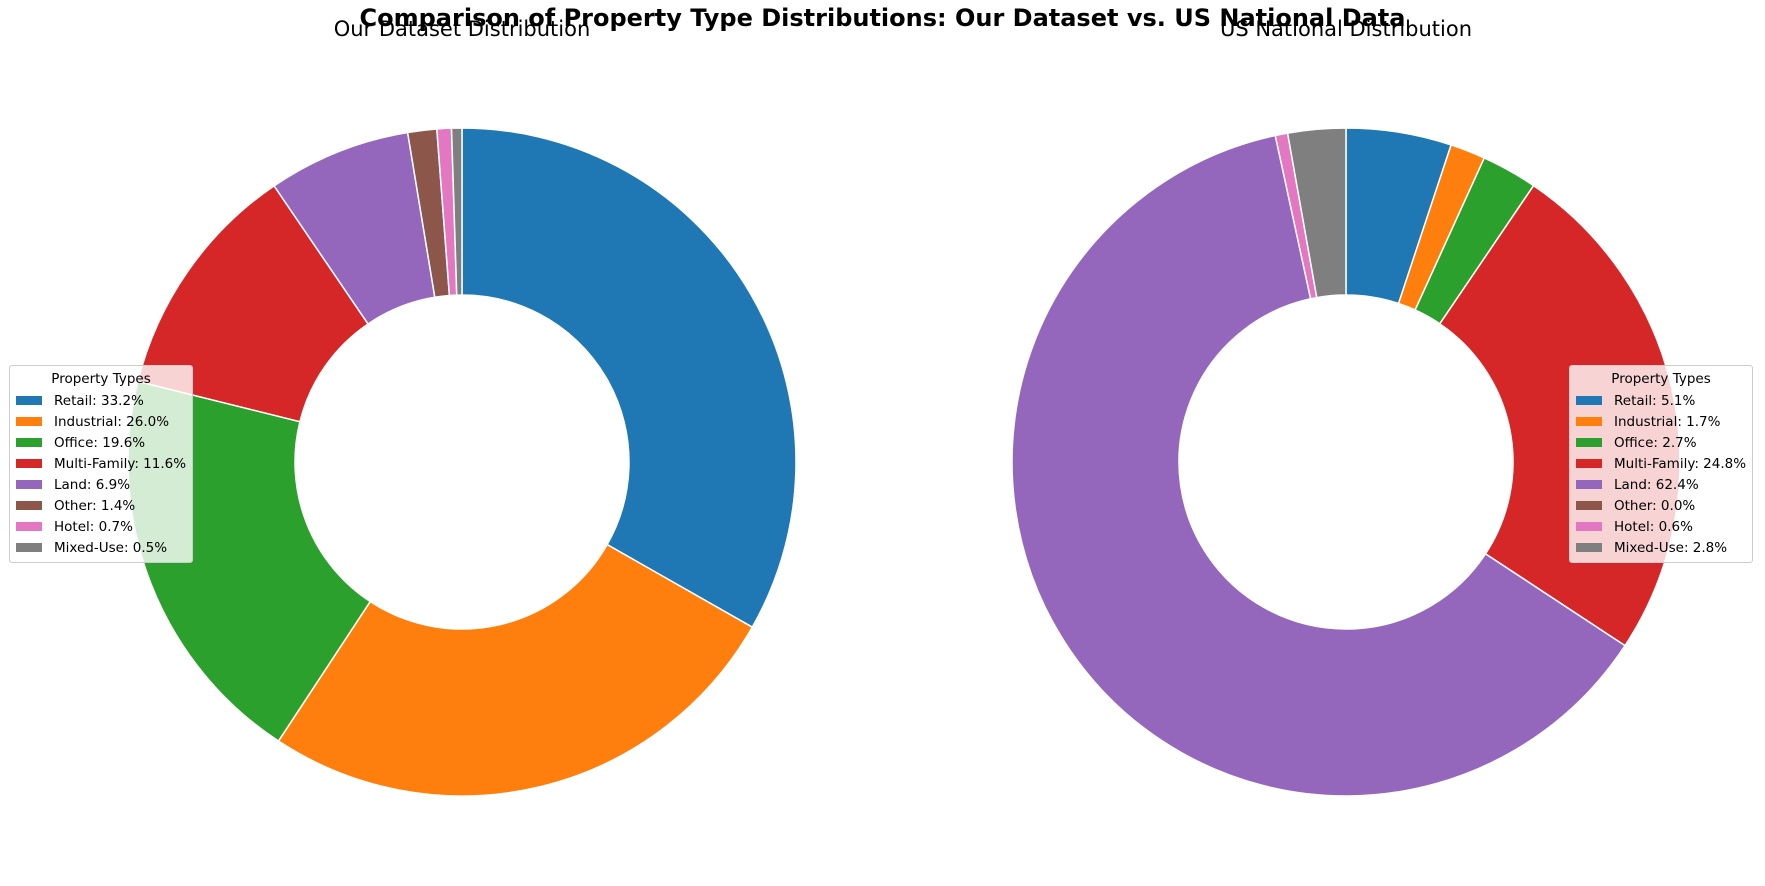 This screenshot has height=886, width=1765. I want to click on legend-item-land: Land: 62.4%, so click(1661, 484).